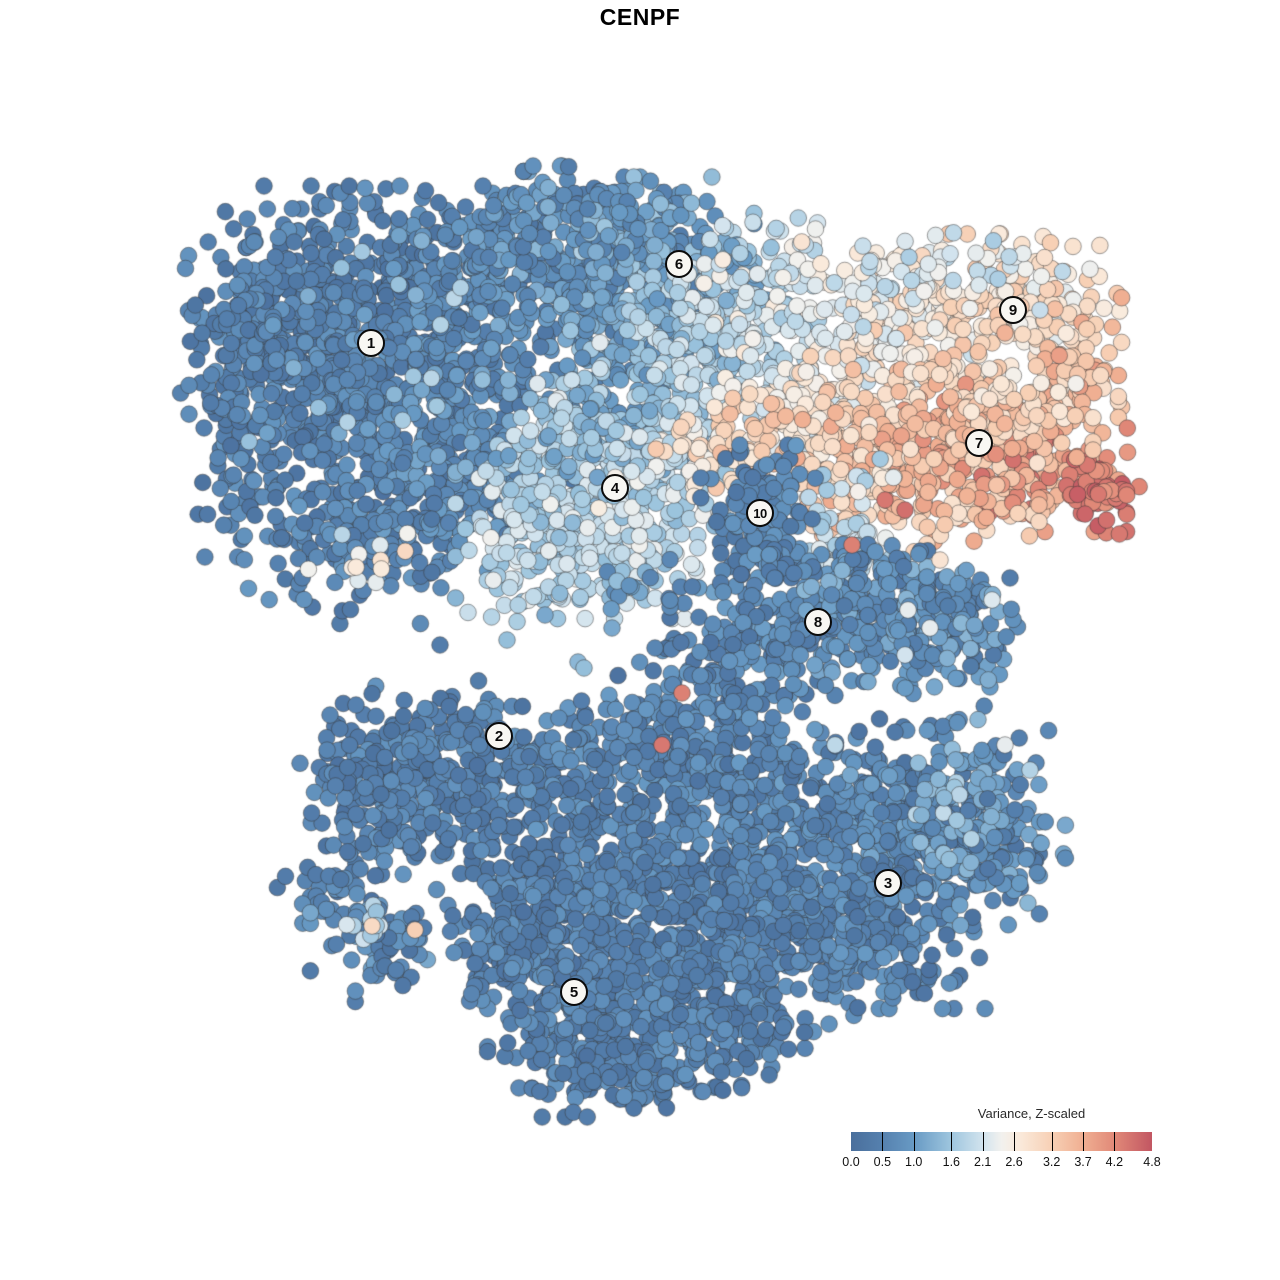 Image resolution: width=1280 pixels, height=1280 pixels. I want to click on legend-gradient-bar, so click(1001, 1141).